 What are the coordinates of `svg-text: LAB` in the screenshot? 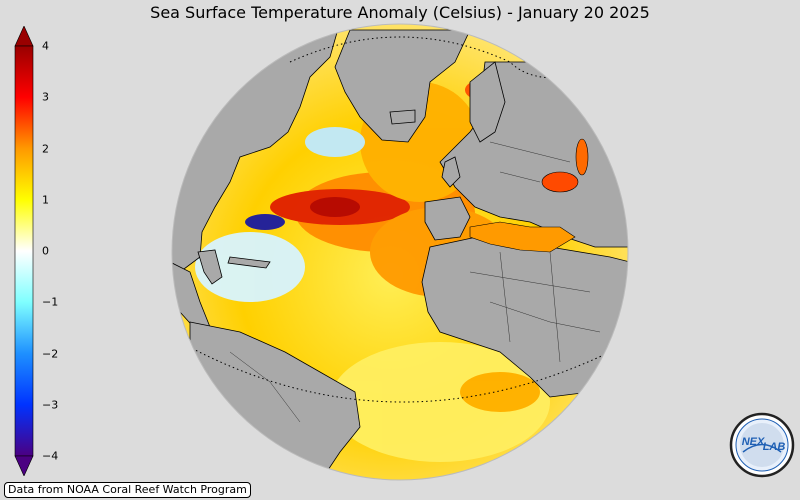 It's located at (774, 447).